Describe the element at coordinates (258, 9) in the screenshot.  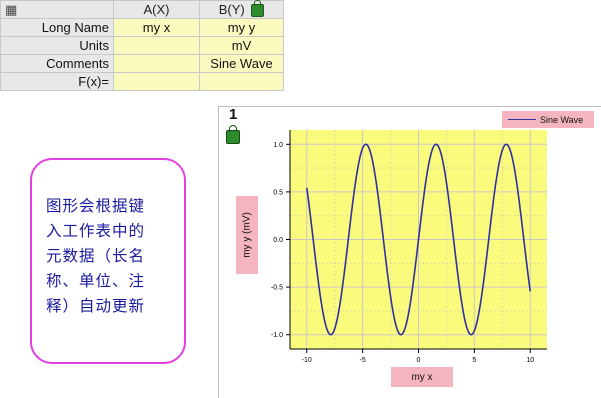
I see `lock-icon` at that location.